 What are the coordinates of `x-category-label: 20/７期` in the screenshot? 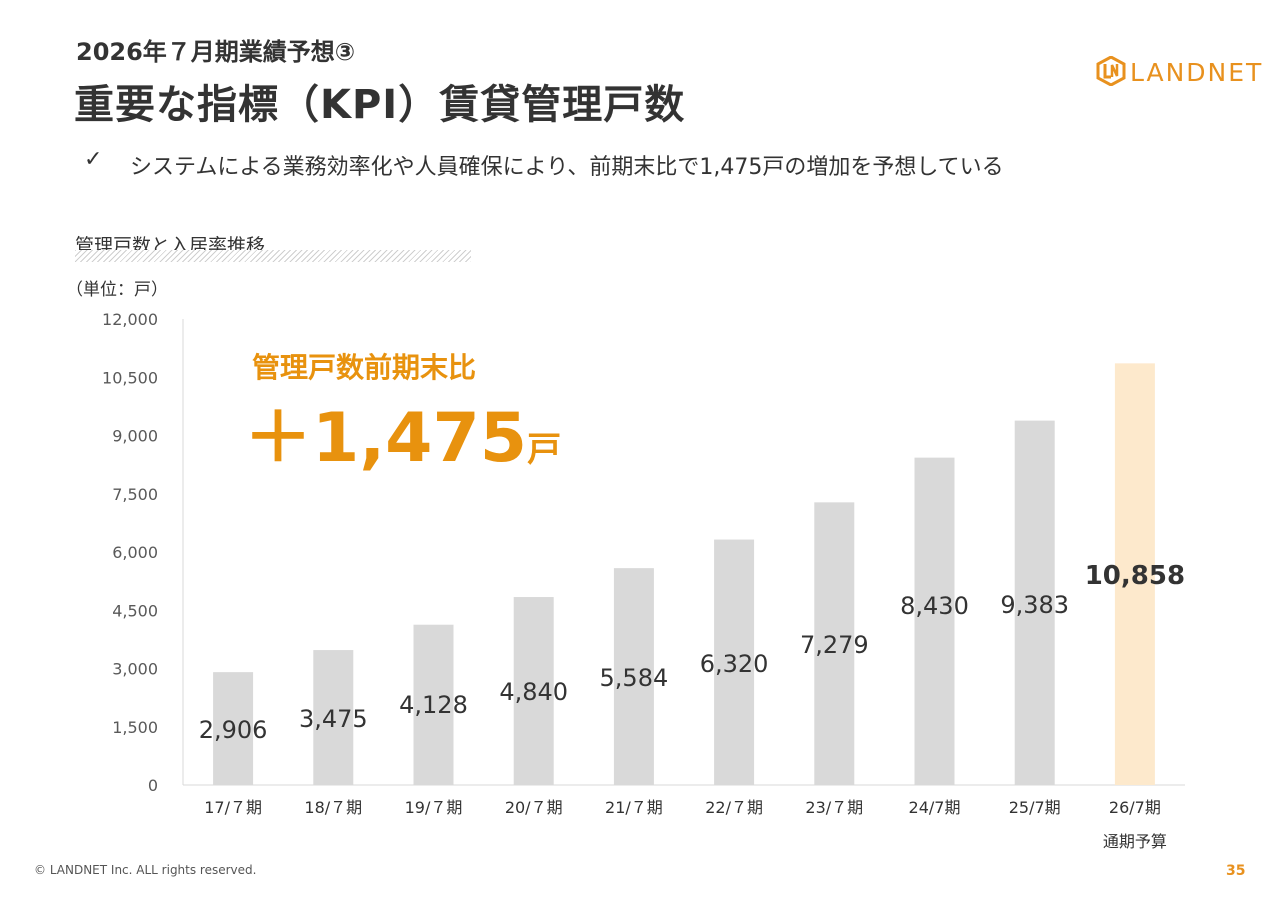 It's located at (534, 807).